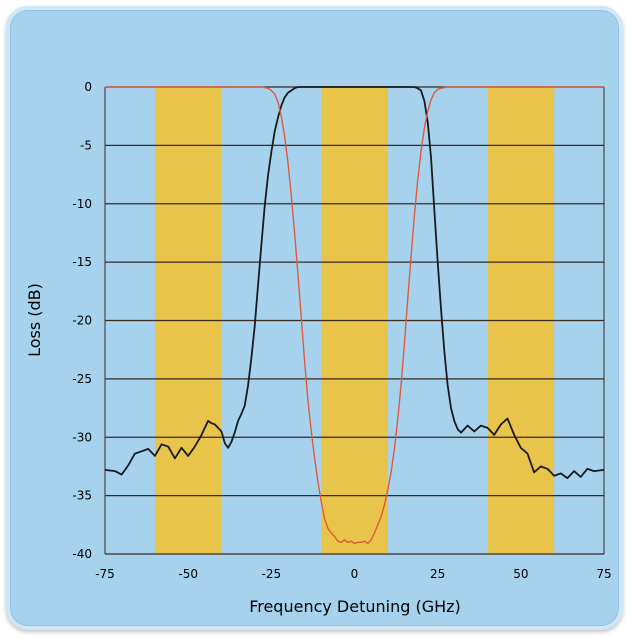 This screenshot has width=633, height=638. I want to click on y-tick-label: -30, so click(82, 437).